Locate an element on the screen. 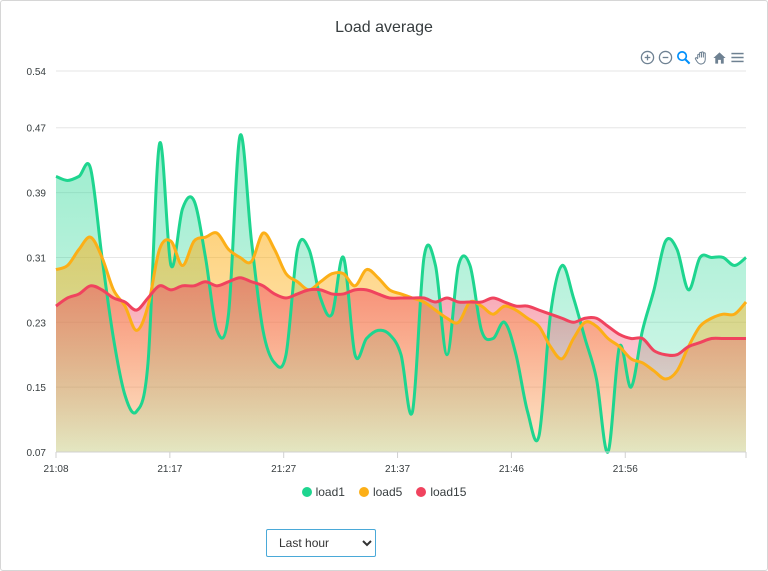 Image resolution: width=768 pixels, height=571 pixels. y-tick-label: 0.39 is located at coordinates (37, 194).